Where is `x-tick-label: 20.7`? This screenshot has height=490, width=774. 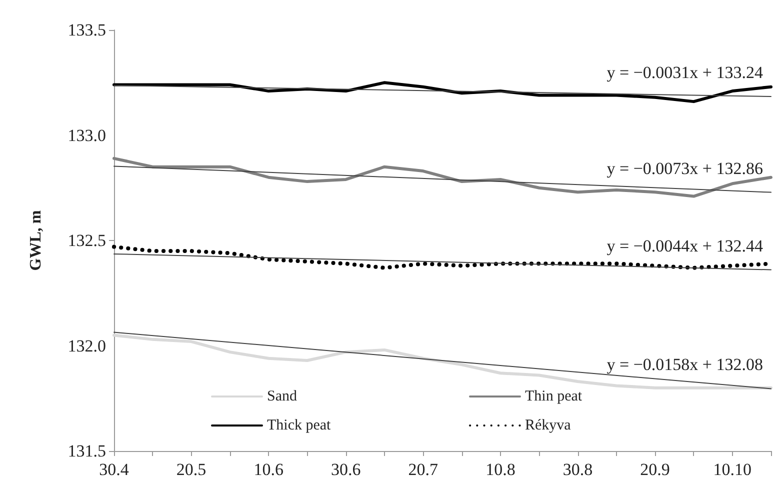 x-tick-label: 20.7 is located at coordinates (423, 469).